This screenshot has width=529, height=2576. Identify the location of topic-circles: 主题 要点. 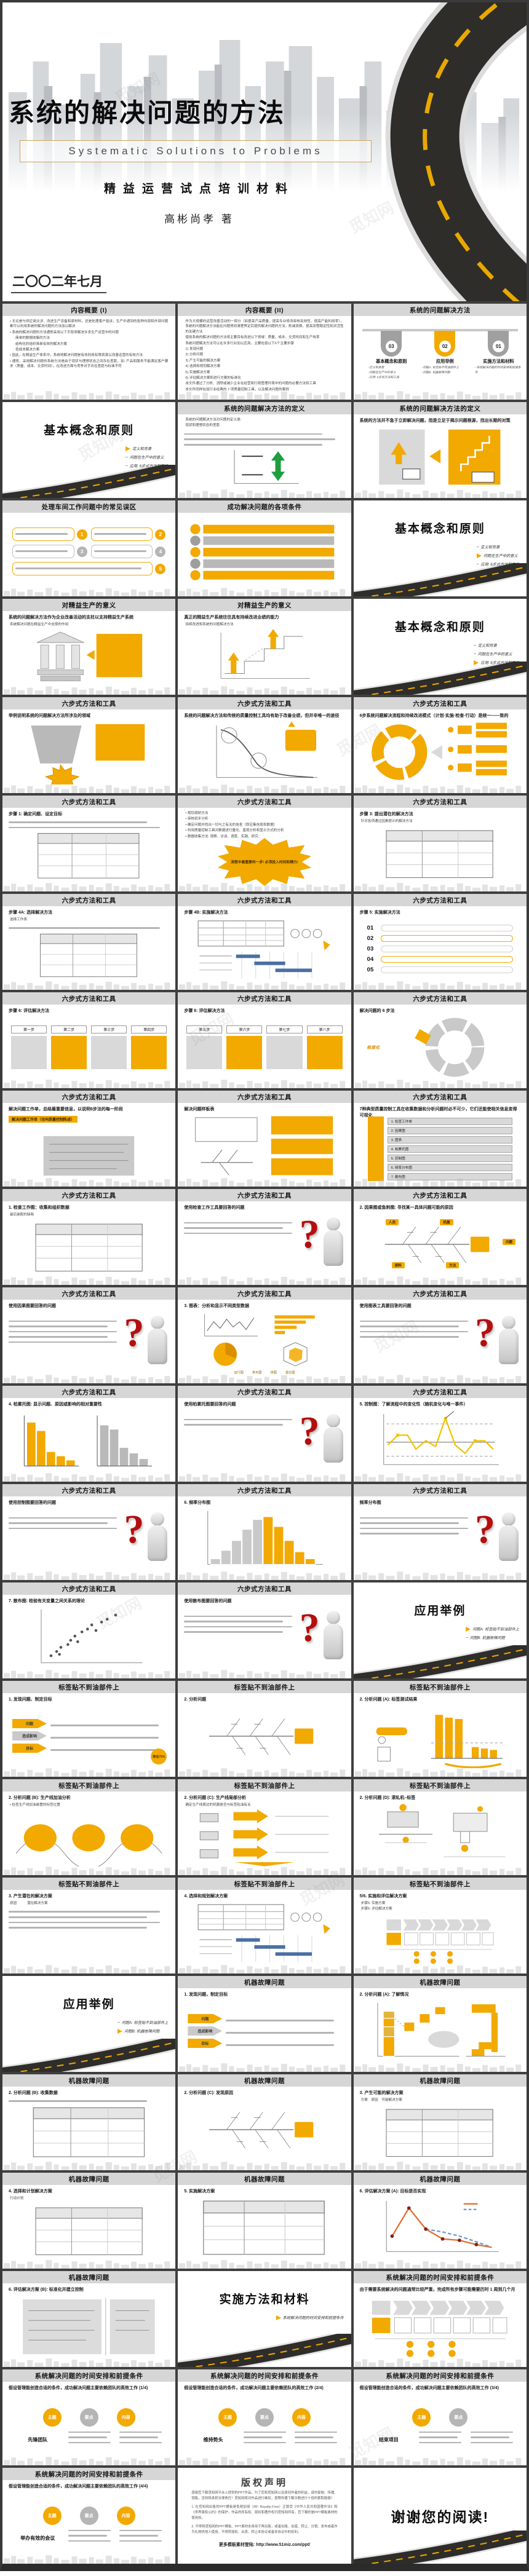
(440, 2417).